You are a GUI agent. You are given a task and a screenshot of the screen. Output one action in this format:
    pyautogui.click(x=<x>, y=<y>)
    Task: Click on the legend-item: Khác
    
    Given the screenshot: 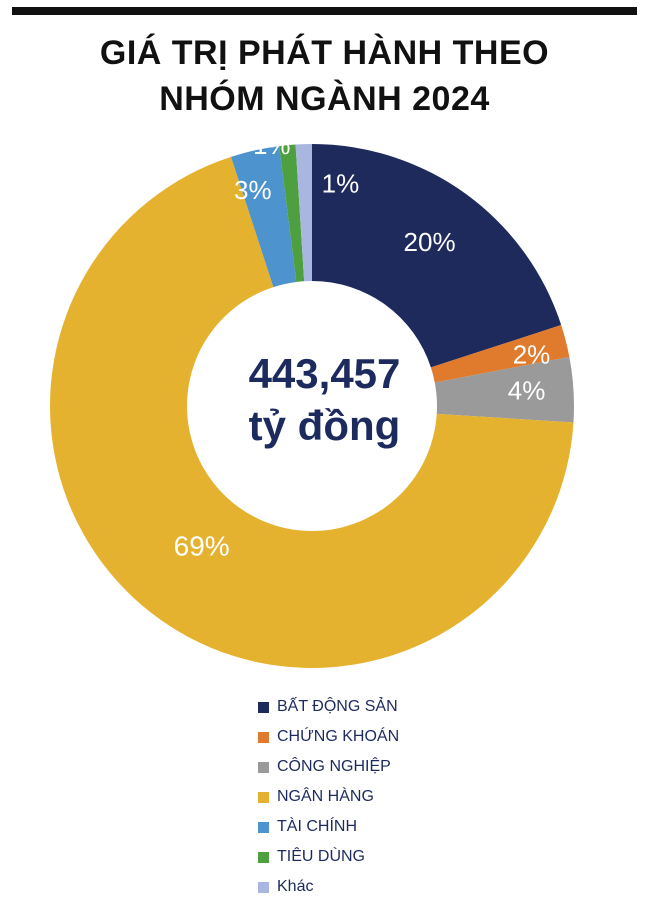 What is the action you would take?
    pyautogui.click(x=328, y=887)
    